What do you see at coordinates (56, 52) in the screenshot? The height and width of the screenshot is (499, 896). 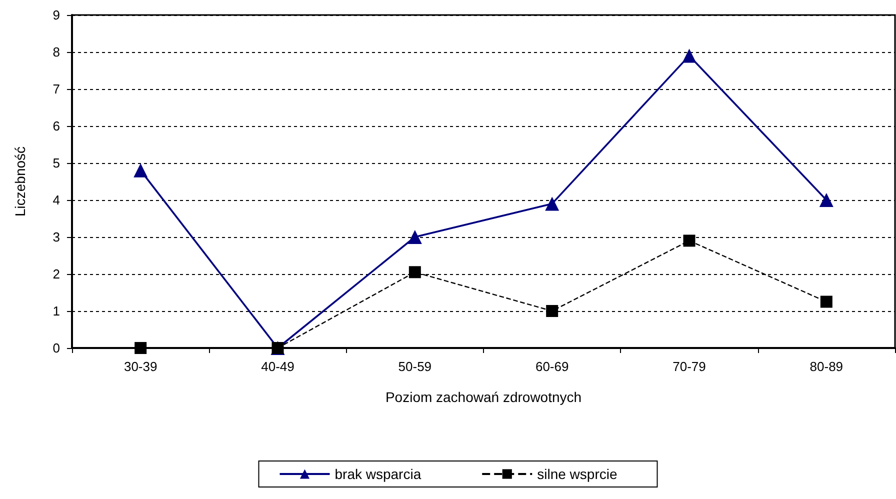 I see `y-tick-label: 8` at bounding box center [56, 52].